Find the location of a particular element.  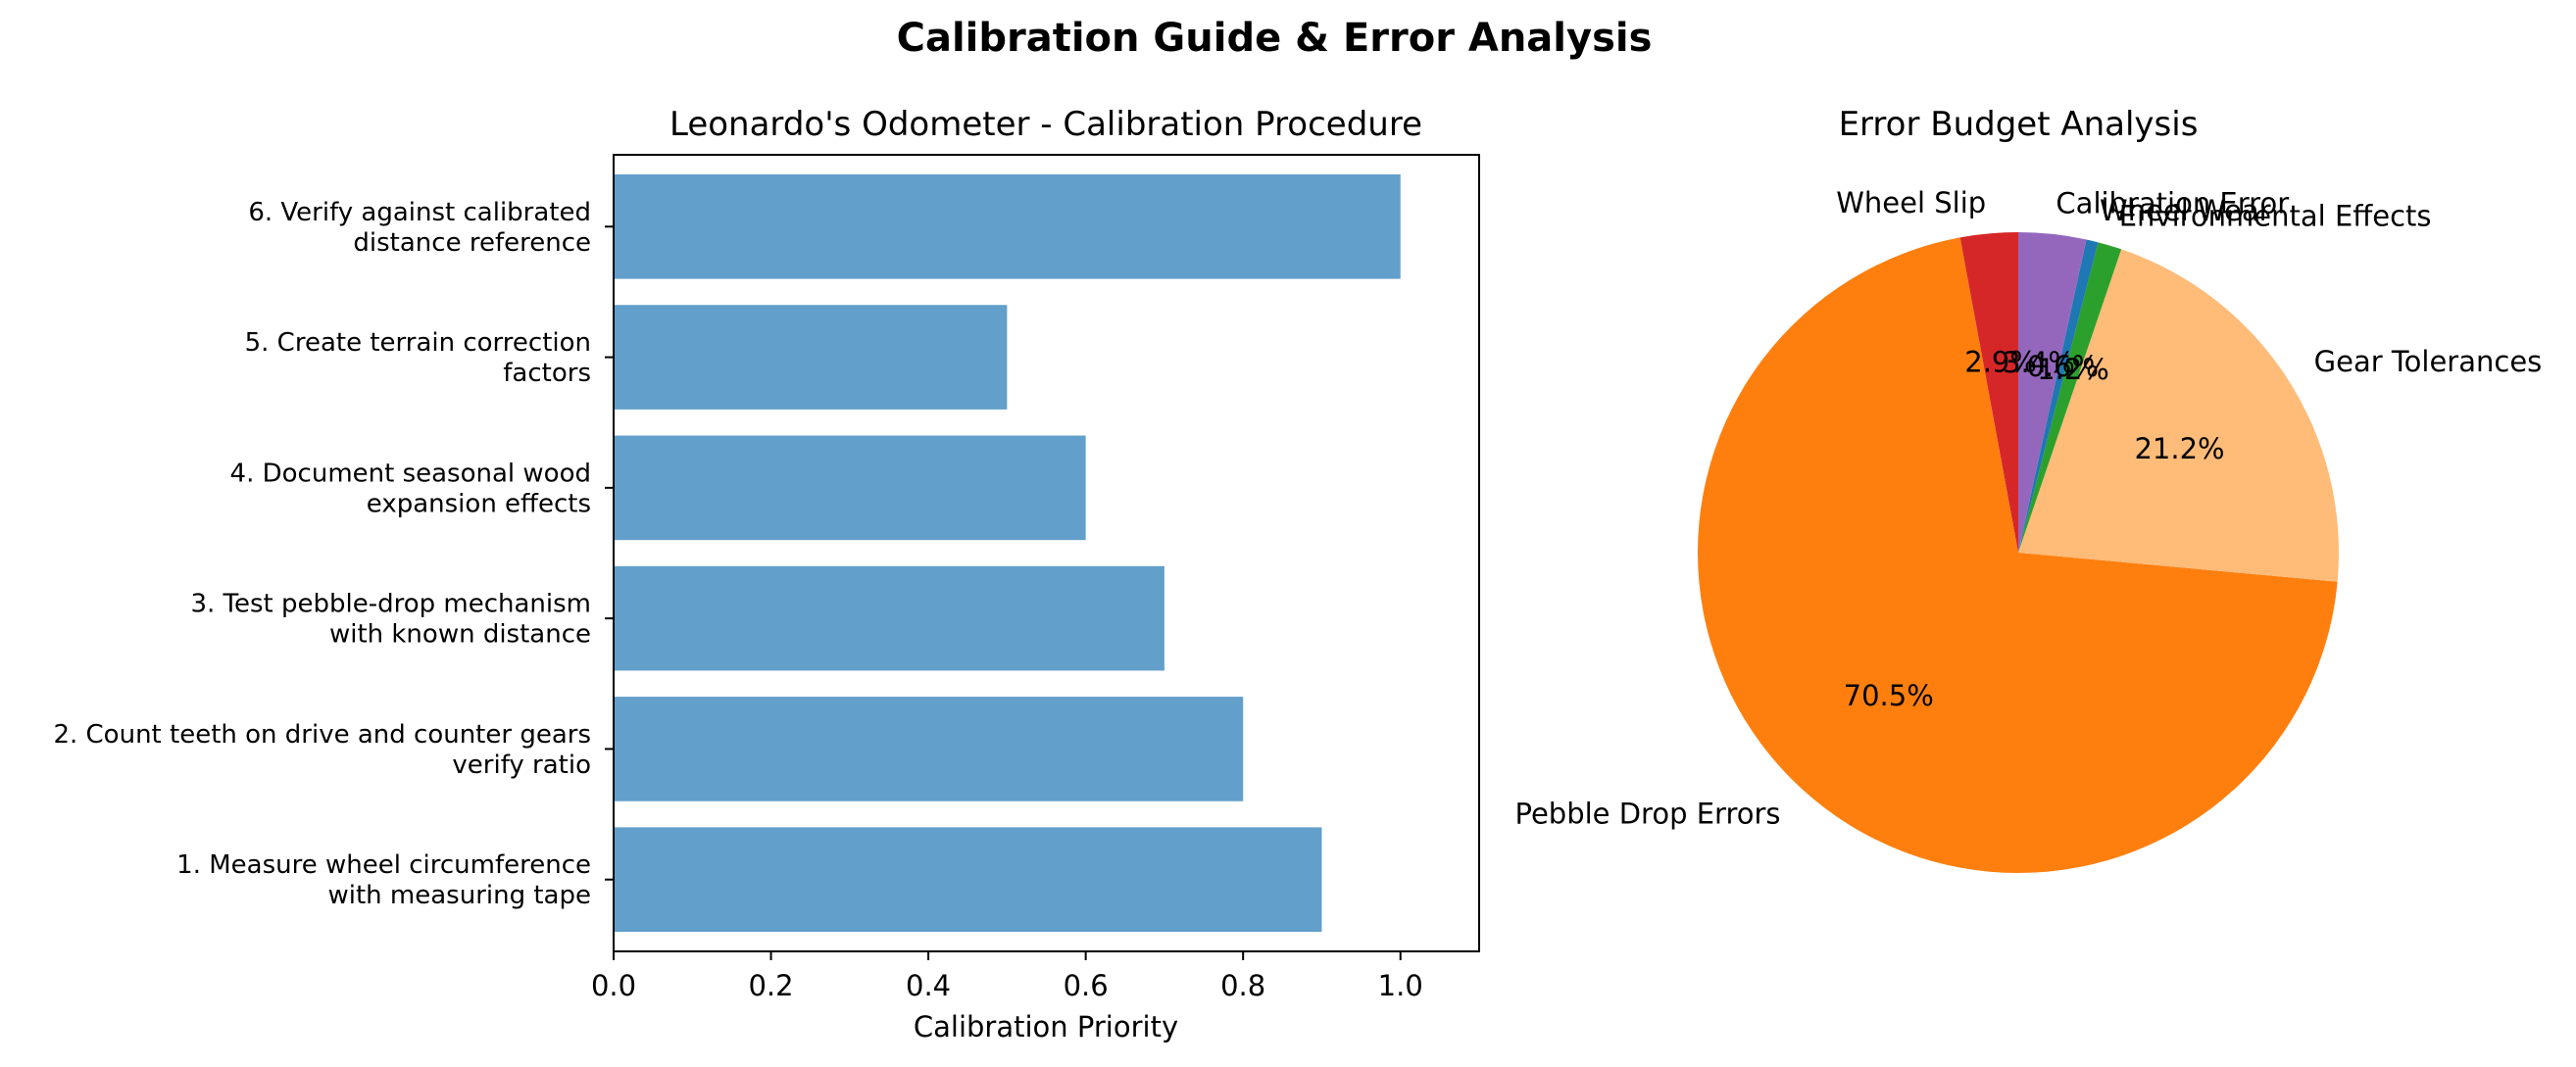

pie-label: Environmental Effects is located at coordinates (2275, 215).